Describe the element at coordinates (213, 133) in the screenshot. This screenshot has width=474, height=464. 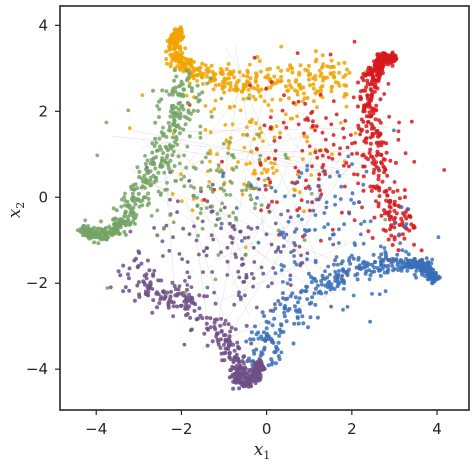
I see `web-line` at that location.